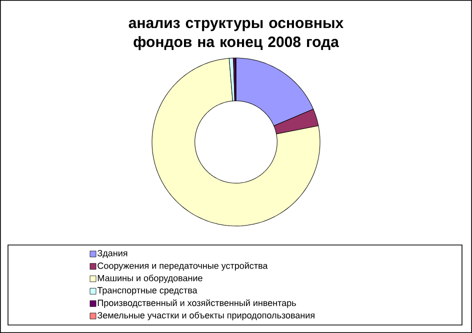 The height and width of the screenshot is (333, 472). I want to click on legend-label: Производственный и хозяйственный инвентарь, so click(197, 303).